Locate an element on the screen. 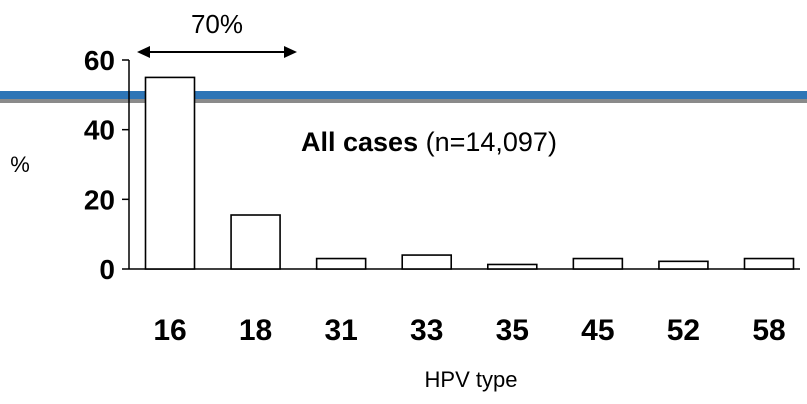 The width and height of the screenshot is (807, 404). y-tick-label: 40 is located at coordinates (99, 130).